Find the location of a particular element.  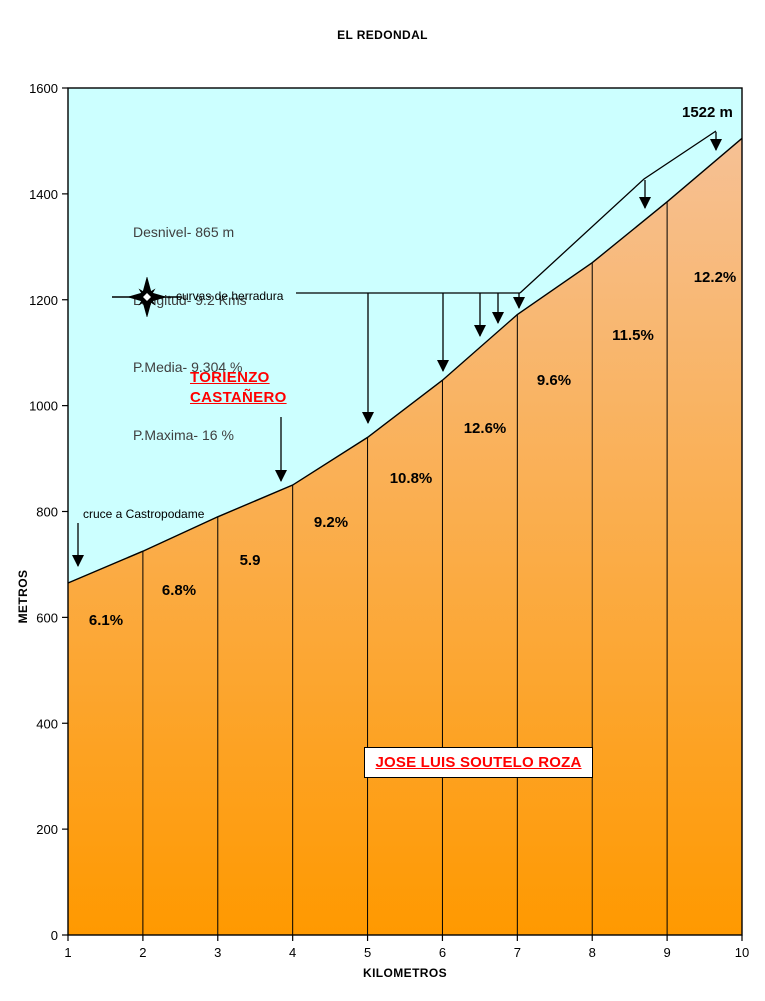

x-tick-label: 7 is located at coordinates (517, 952).